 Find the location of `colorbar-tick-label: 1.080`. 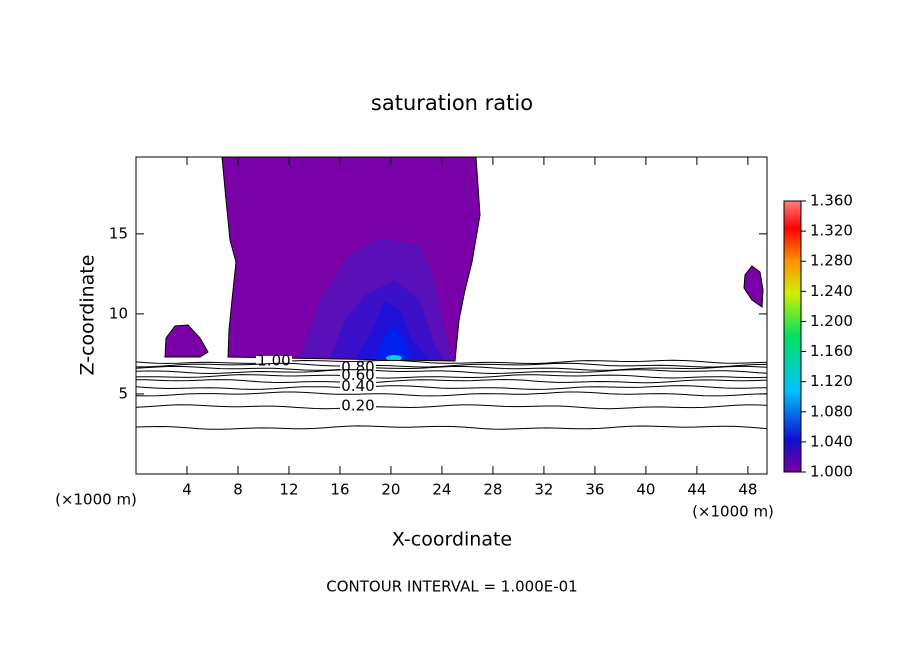

colorbar-tick-label: 1.080 is located at coordinates (831, 411).